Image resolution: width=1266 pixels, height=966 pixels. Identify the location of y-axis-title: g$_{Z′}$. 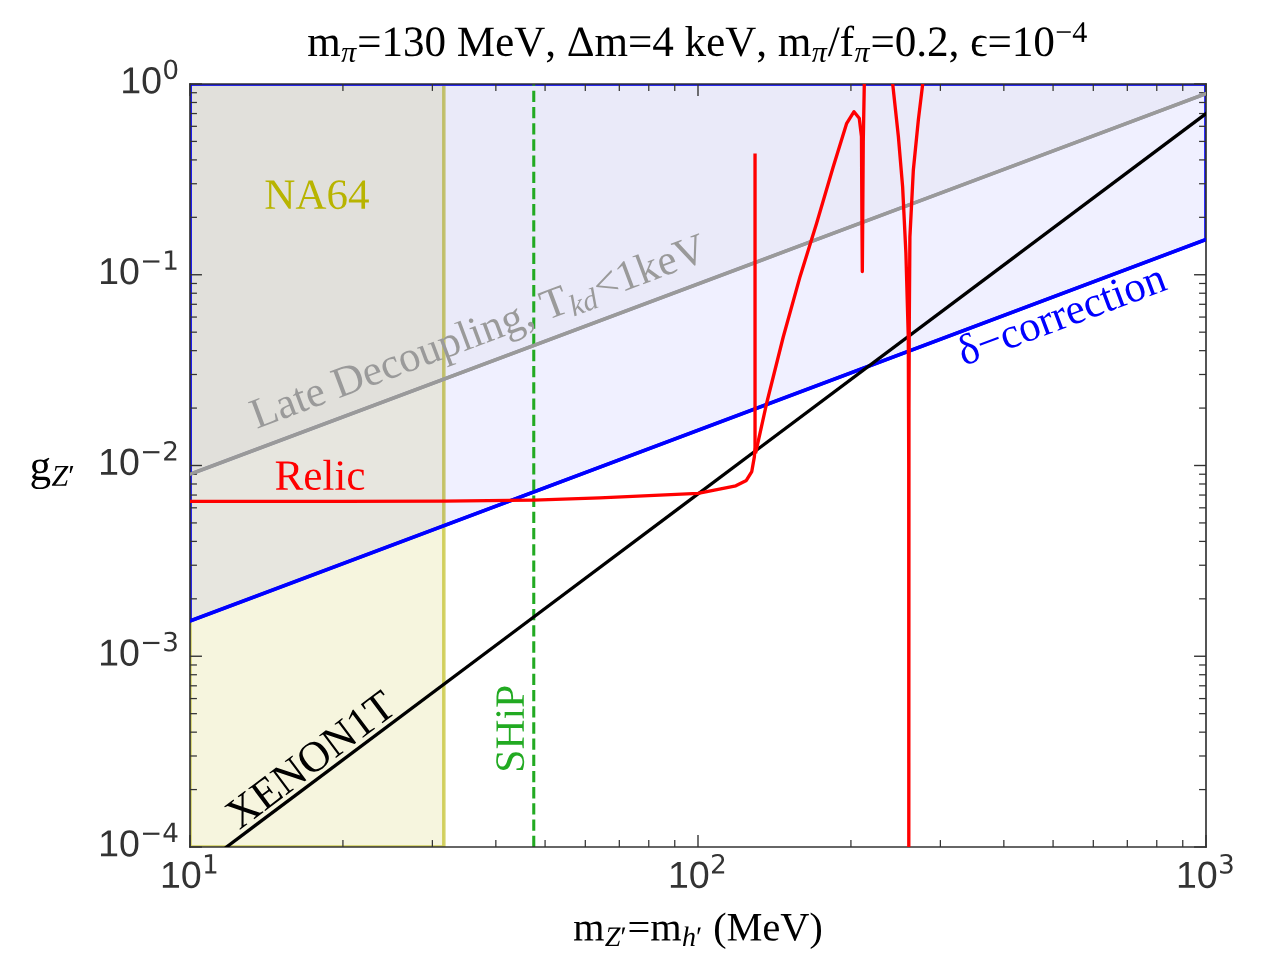
(52, 473).